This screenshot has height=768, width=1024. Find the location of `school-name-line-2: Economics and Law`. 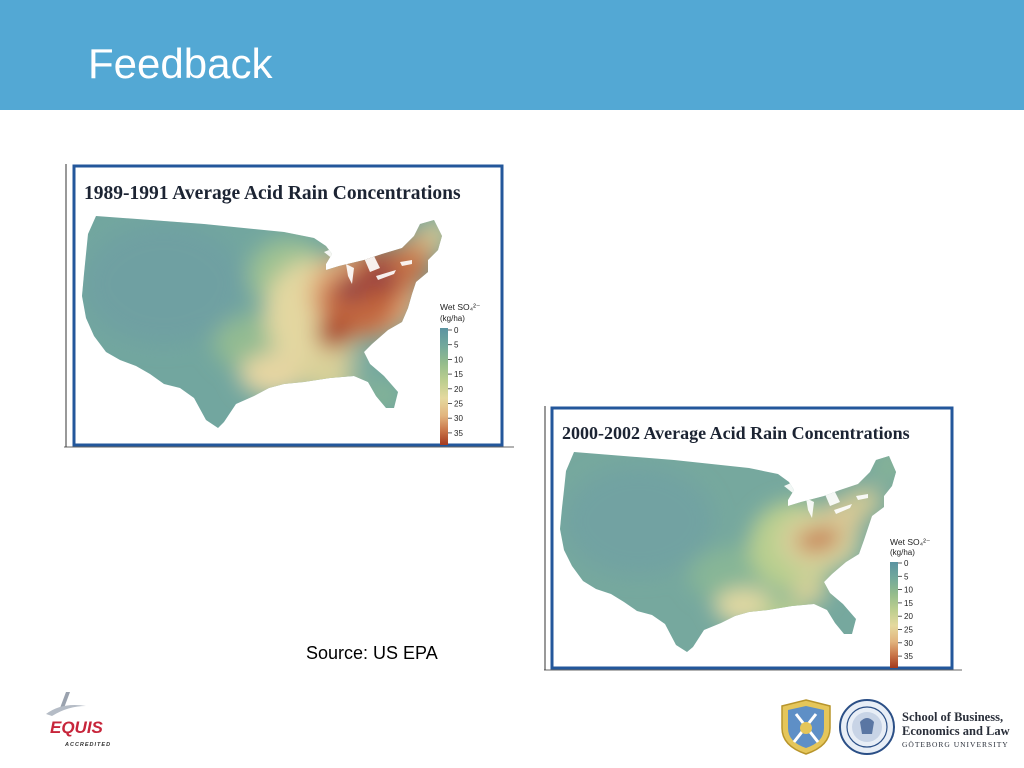

school-name-line-2: Economics and Law is located at coordinates (956, 731).